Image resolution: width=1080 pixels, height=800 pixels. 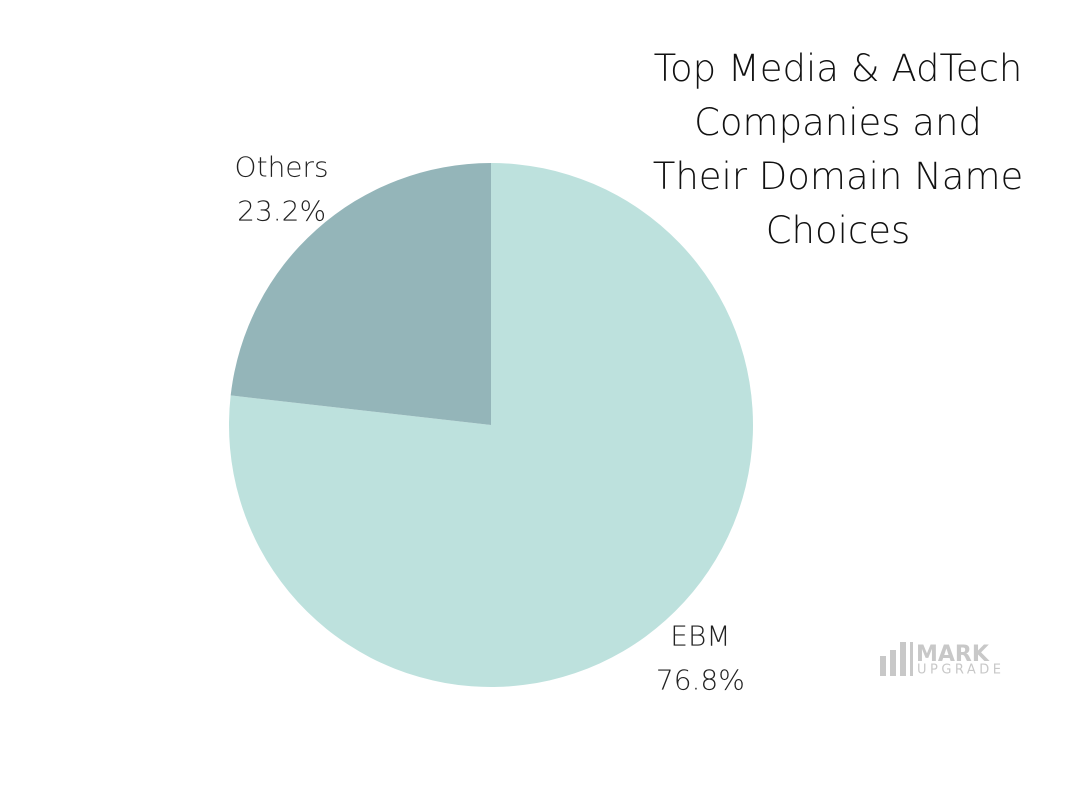 I want to click on pie-slice, so click(x=361, y=294).